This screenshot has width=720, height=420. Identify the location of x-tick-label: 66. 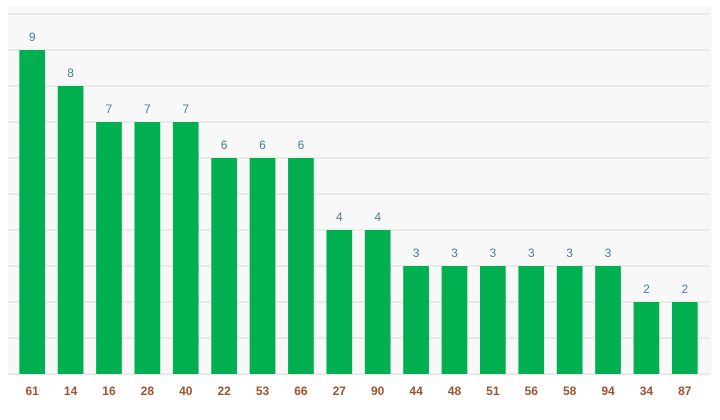
(301, 391).